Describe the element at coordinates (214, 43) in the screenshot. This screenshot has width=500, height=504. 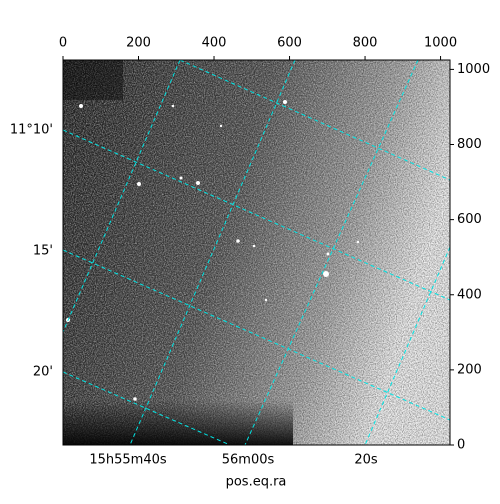
I see `x-tick-label: 400` at that location.